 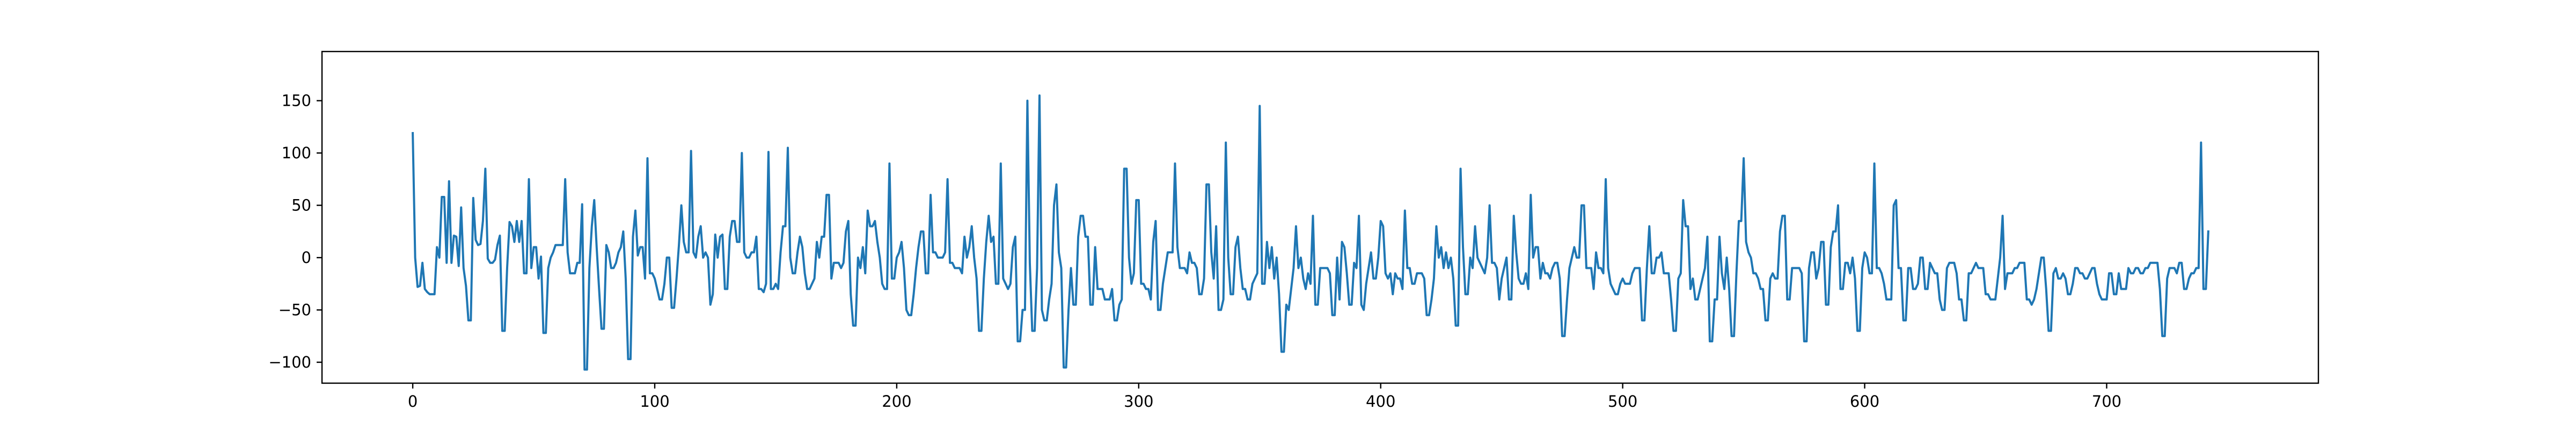 What do you see at coordinates (413, 401) in the screenshot?
I see `x-tick-label: 0` at bounding box center [413, 401].